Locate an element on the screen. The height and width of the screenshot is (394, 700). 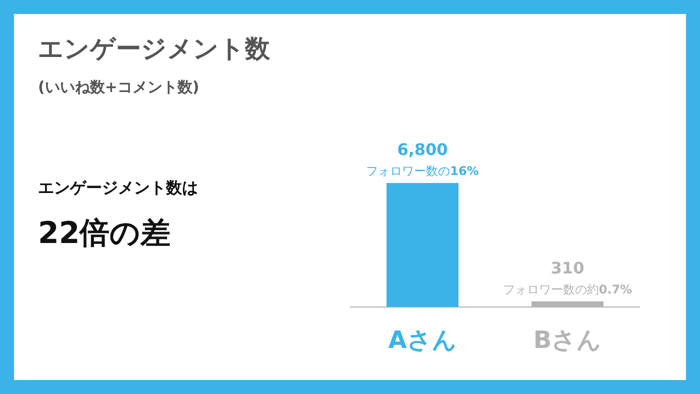
chart-title: エンゲージメント数 is located at coordinates (154, 48).